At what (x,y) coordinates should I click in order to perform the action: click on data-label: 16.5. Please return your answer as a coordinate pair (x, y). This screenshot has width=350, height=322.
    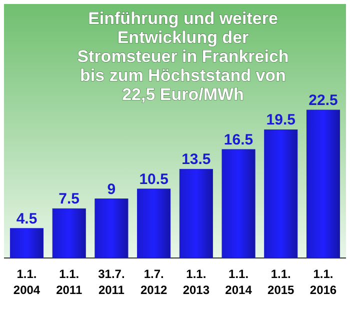
    Looking at the image, I should click on (239, 139).